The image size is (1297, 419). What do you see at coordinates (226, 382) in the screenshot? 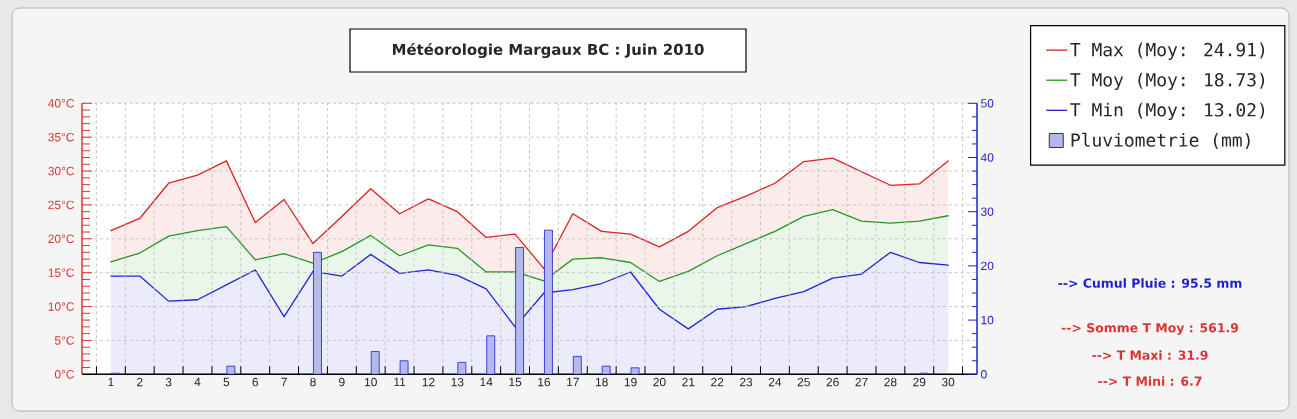
I see `x-tick-label: 5` at bounding box center [226, 382].